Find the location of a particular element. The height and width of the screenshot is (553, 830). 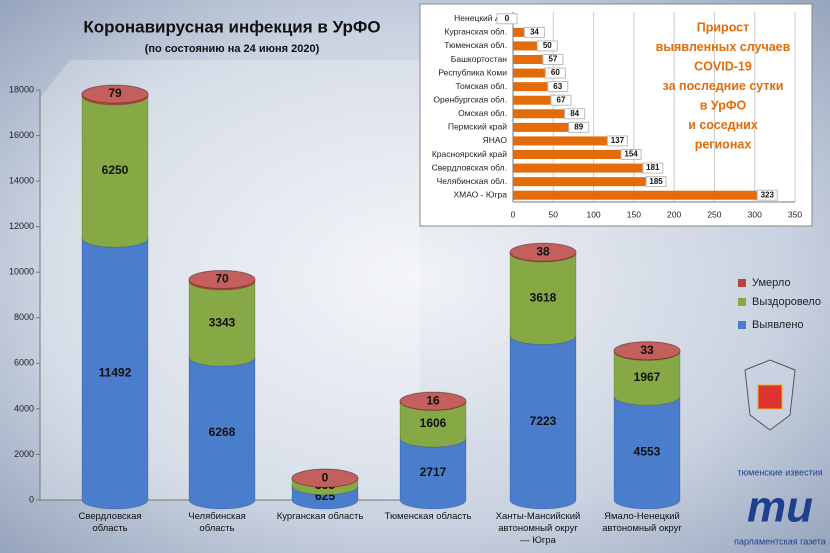

y-tick-label: 0 is located at coordinates (31, 499).